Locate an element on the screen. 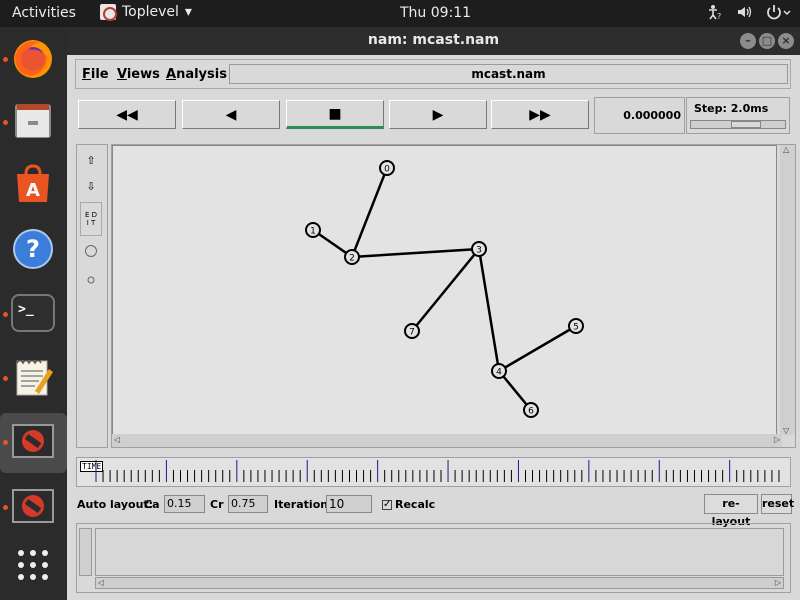 The height and width of the screenshot is (600, 800). help-icon: ? is located at coordinates (33, 249).